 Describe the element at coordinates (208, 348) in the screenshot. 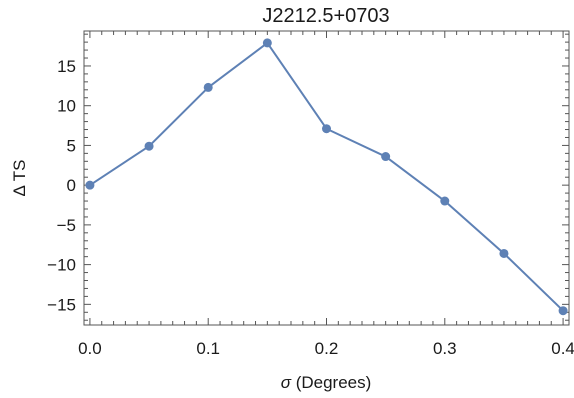

I see `x-tick-label: 0.1` at that location.